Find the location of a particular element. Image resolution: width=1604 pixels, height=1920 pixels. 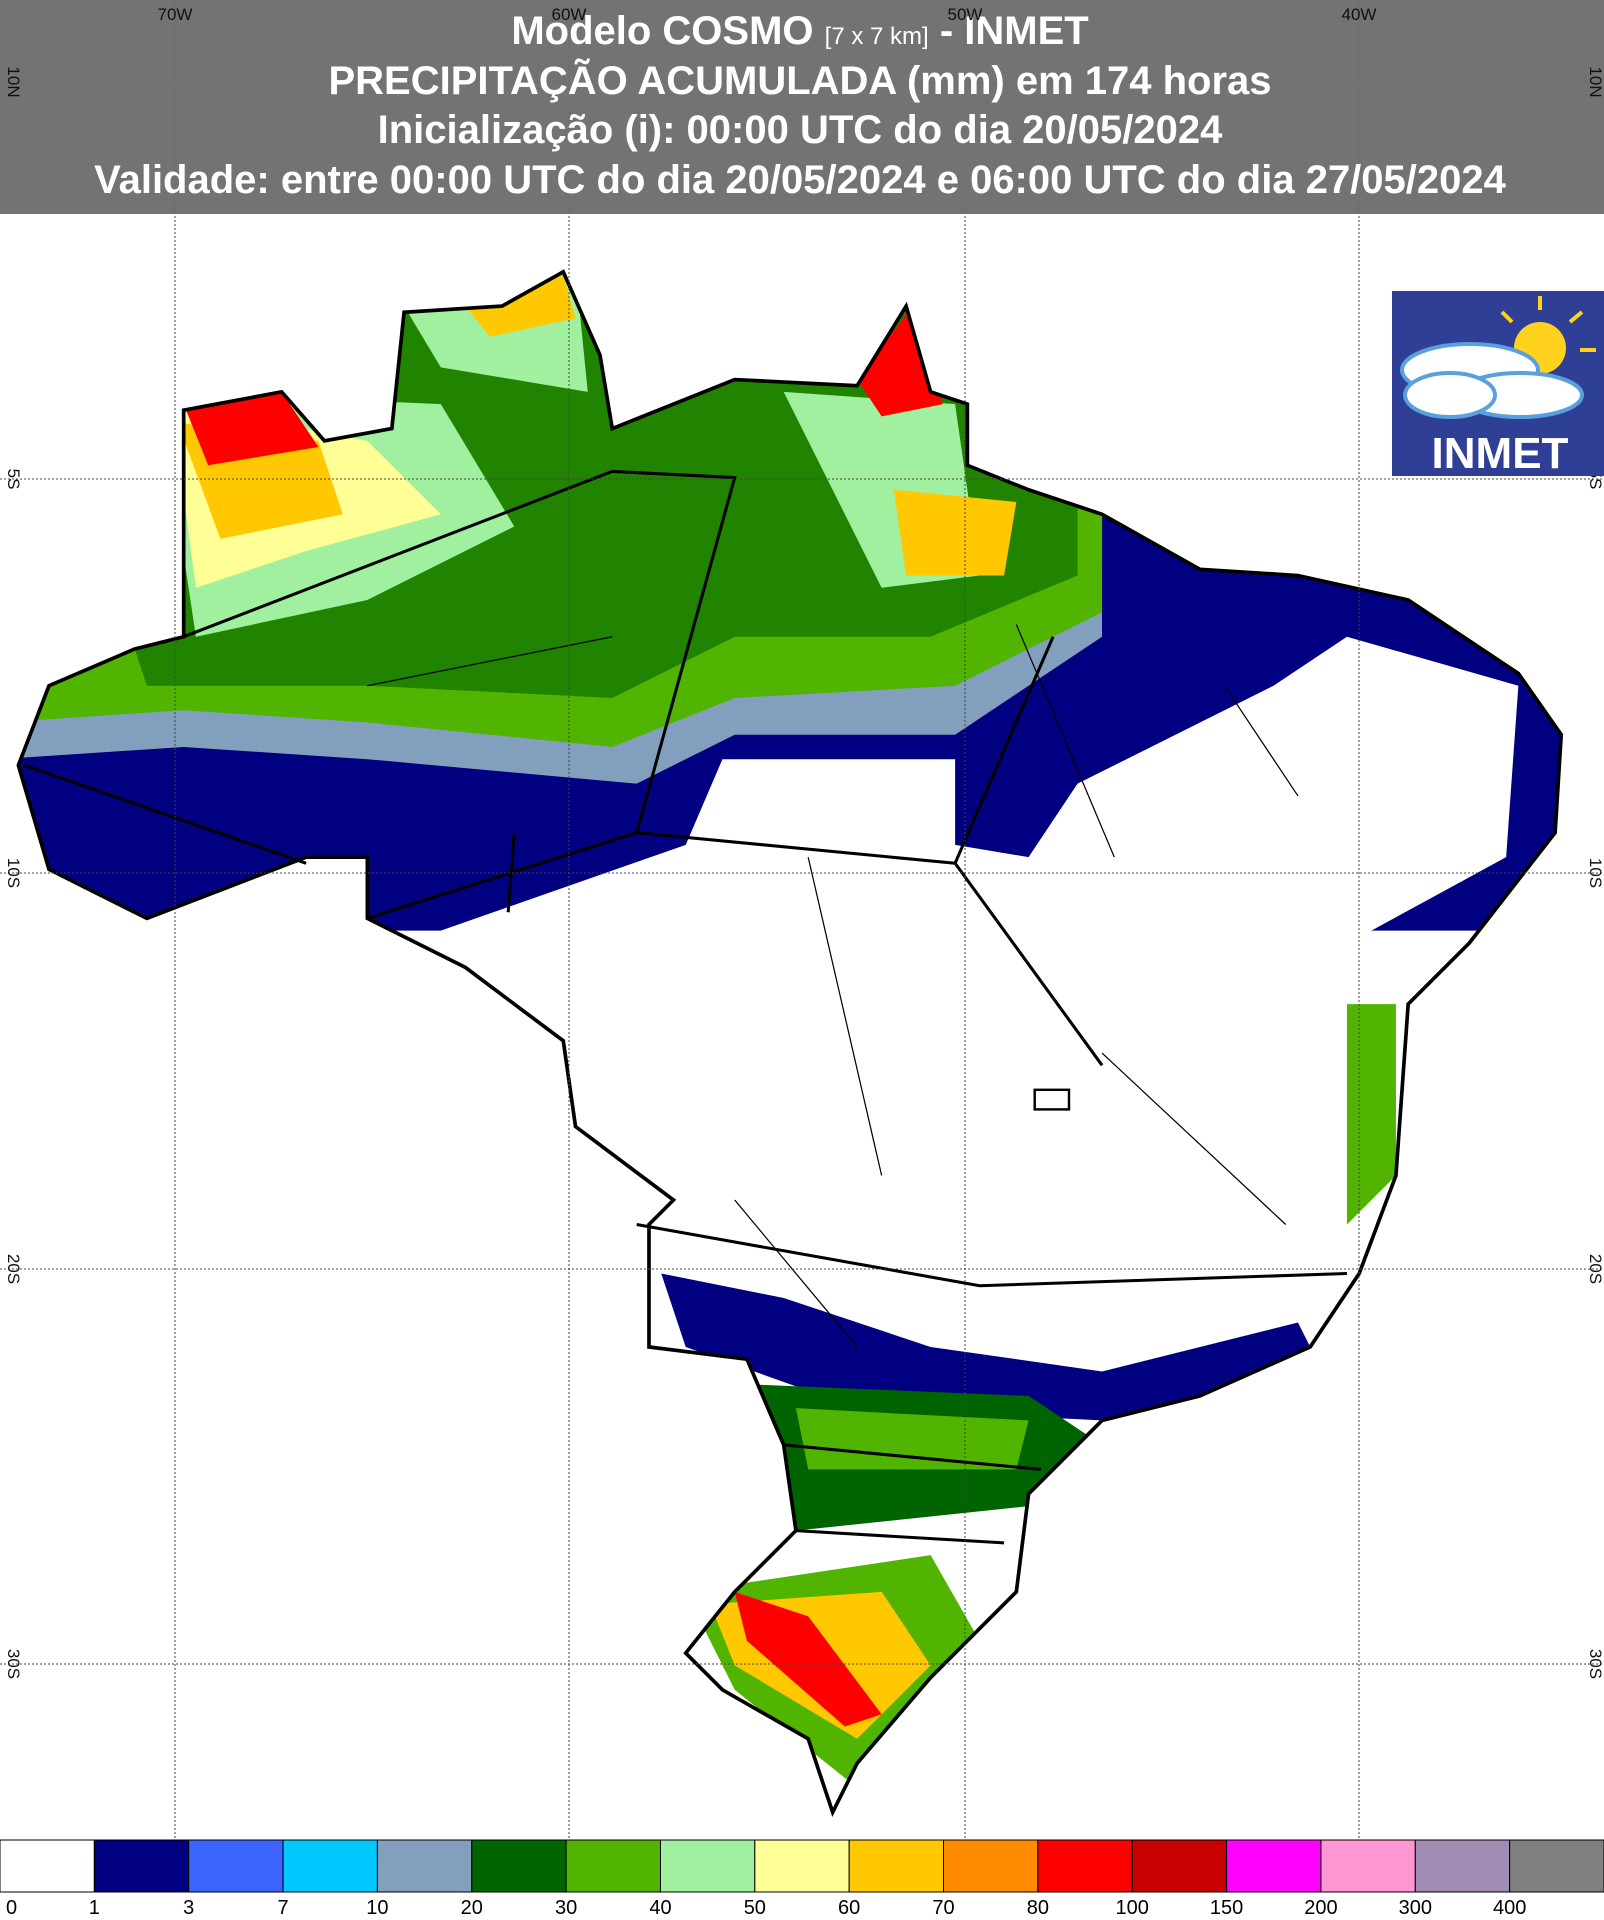

legend-label: 100 is located at coordinates (1132, 1908).